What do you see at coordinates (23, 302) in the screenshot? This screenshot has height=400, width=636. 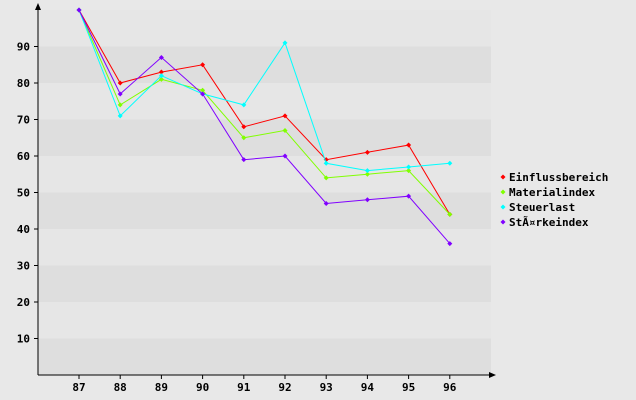 I see `y-tick-label: 20` at bounding box center [23, 302].